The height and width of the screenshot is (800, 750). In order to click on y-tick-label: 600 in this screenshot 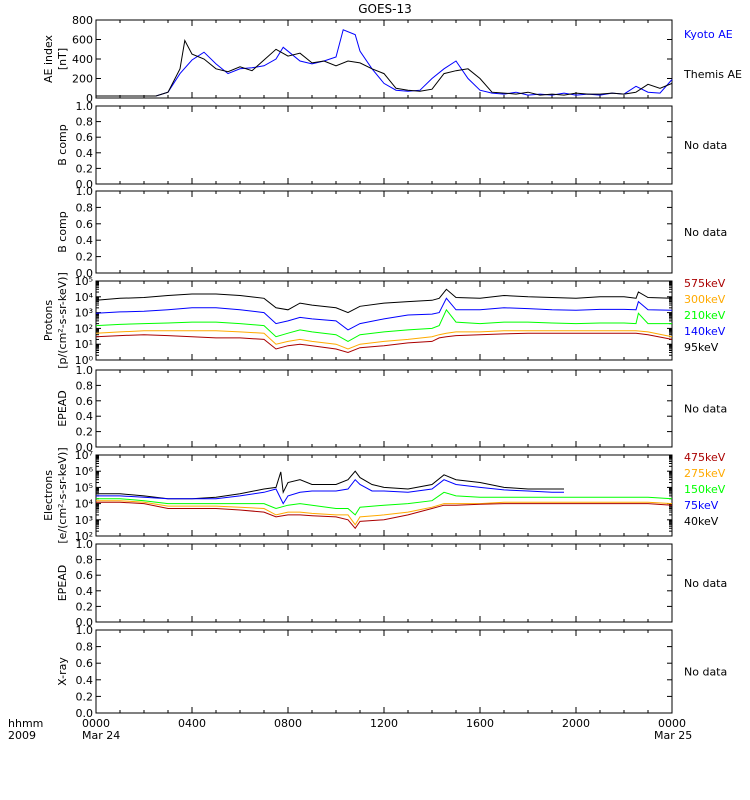, I will do `click(82, 40)`.